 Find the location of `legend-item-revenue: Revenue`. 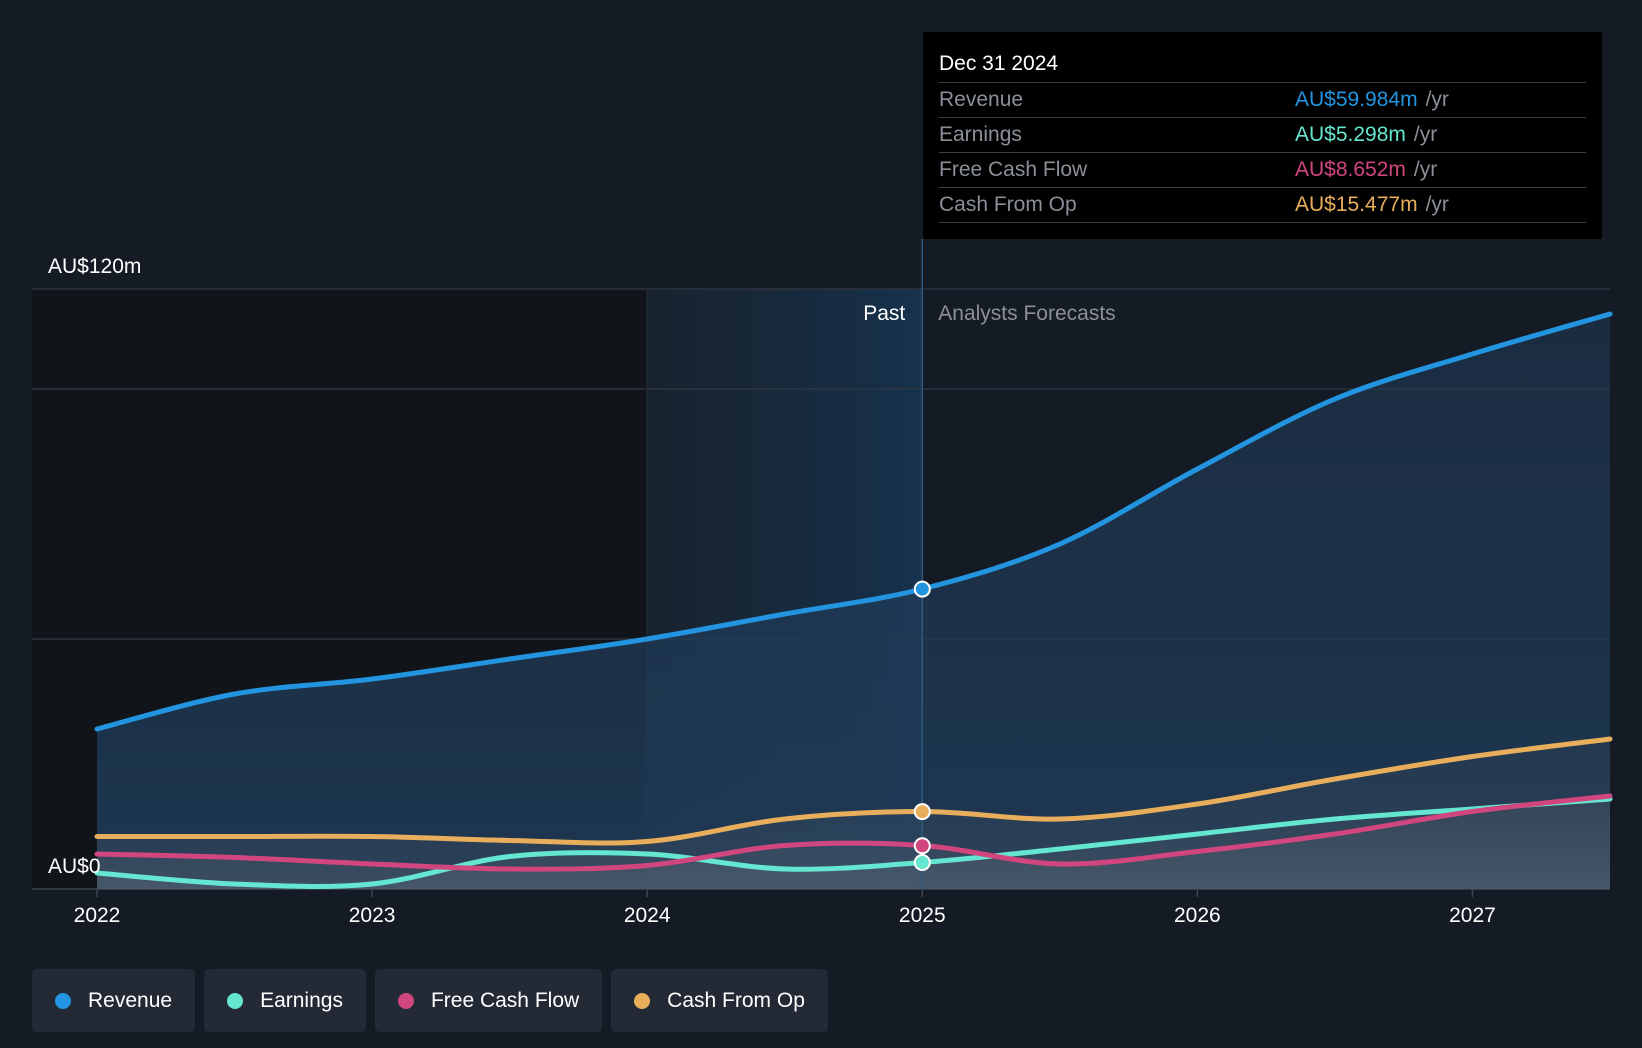

legend-item-revenue: Revenue is located at coordinates (114, 1000).